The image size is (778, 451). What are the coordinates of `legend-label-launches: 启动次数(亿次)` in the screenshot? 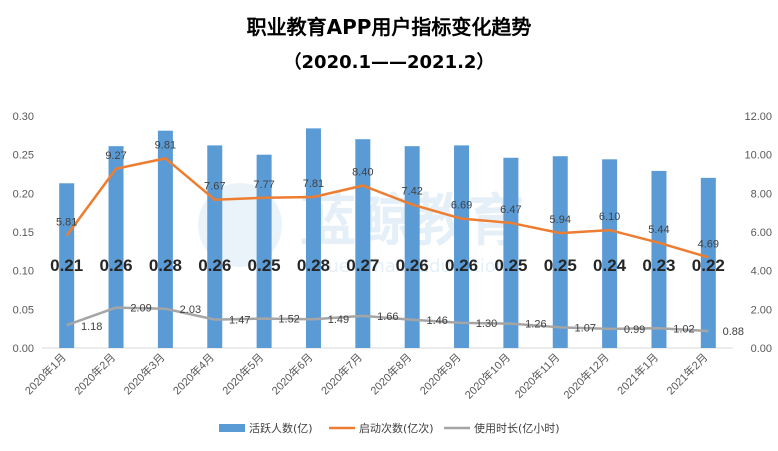 It's located at (396, 428).